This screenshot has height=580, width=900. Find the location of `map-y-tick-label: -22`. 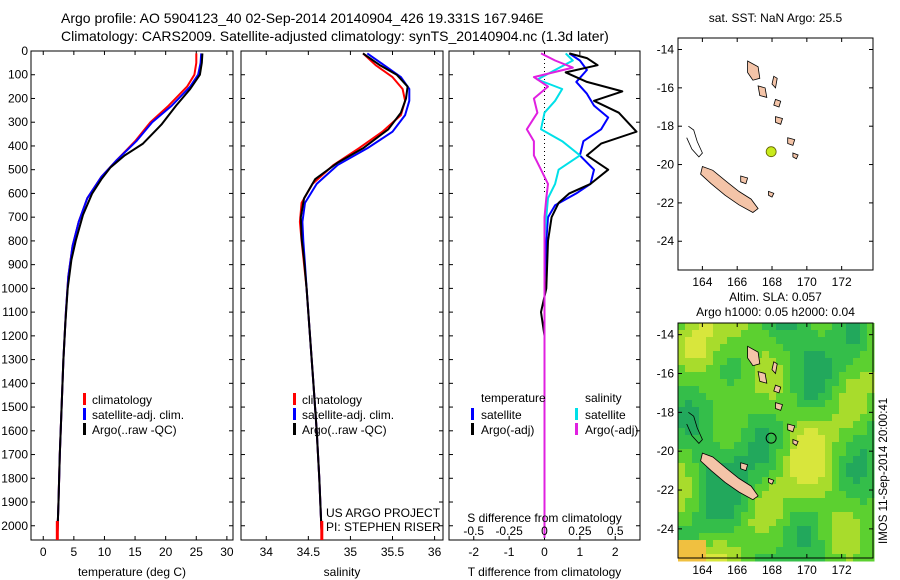

map-y-tick-label: -22 is located at coordinates (666, 490).